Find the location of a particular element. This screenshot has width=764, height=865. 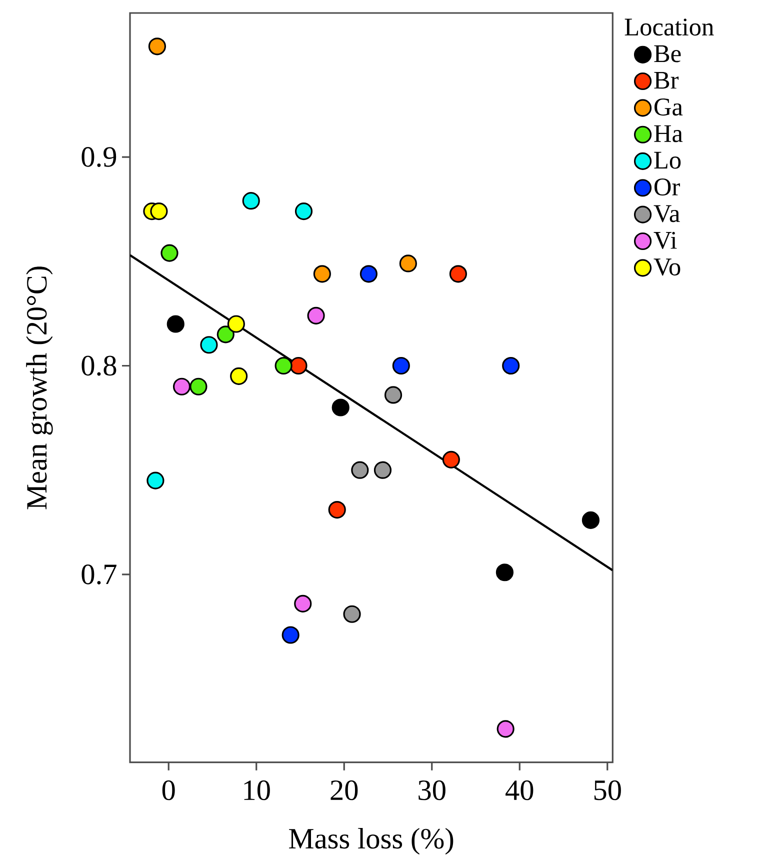

x-tick-label: 20 is located at coordinates (344, 790).